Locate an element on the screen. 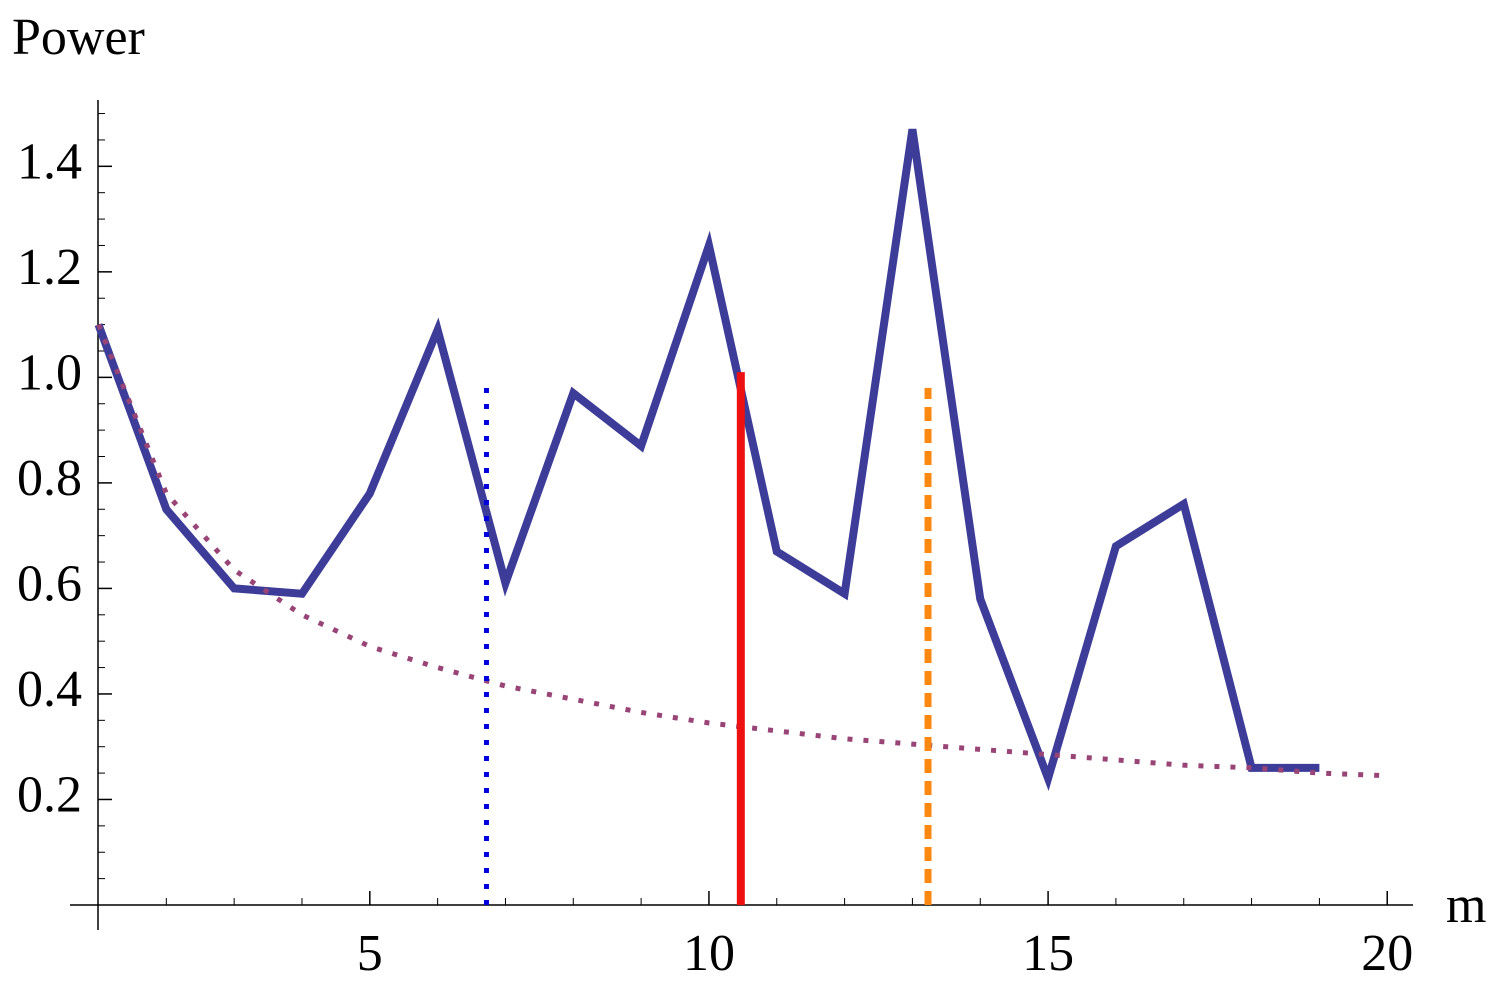 The height and width of the screenshot is (996, 1500). x-tick-label: 5 is located at coordinates (370, 953).